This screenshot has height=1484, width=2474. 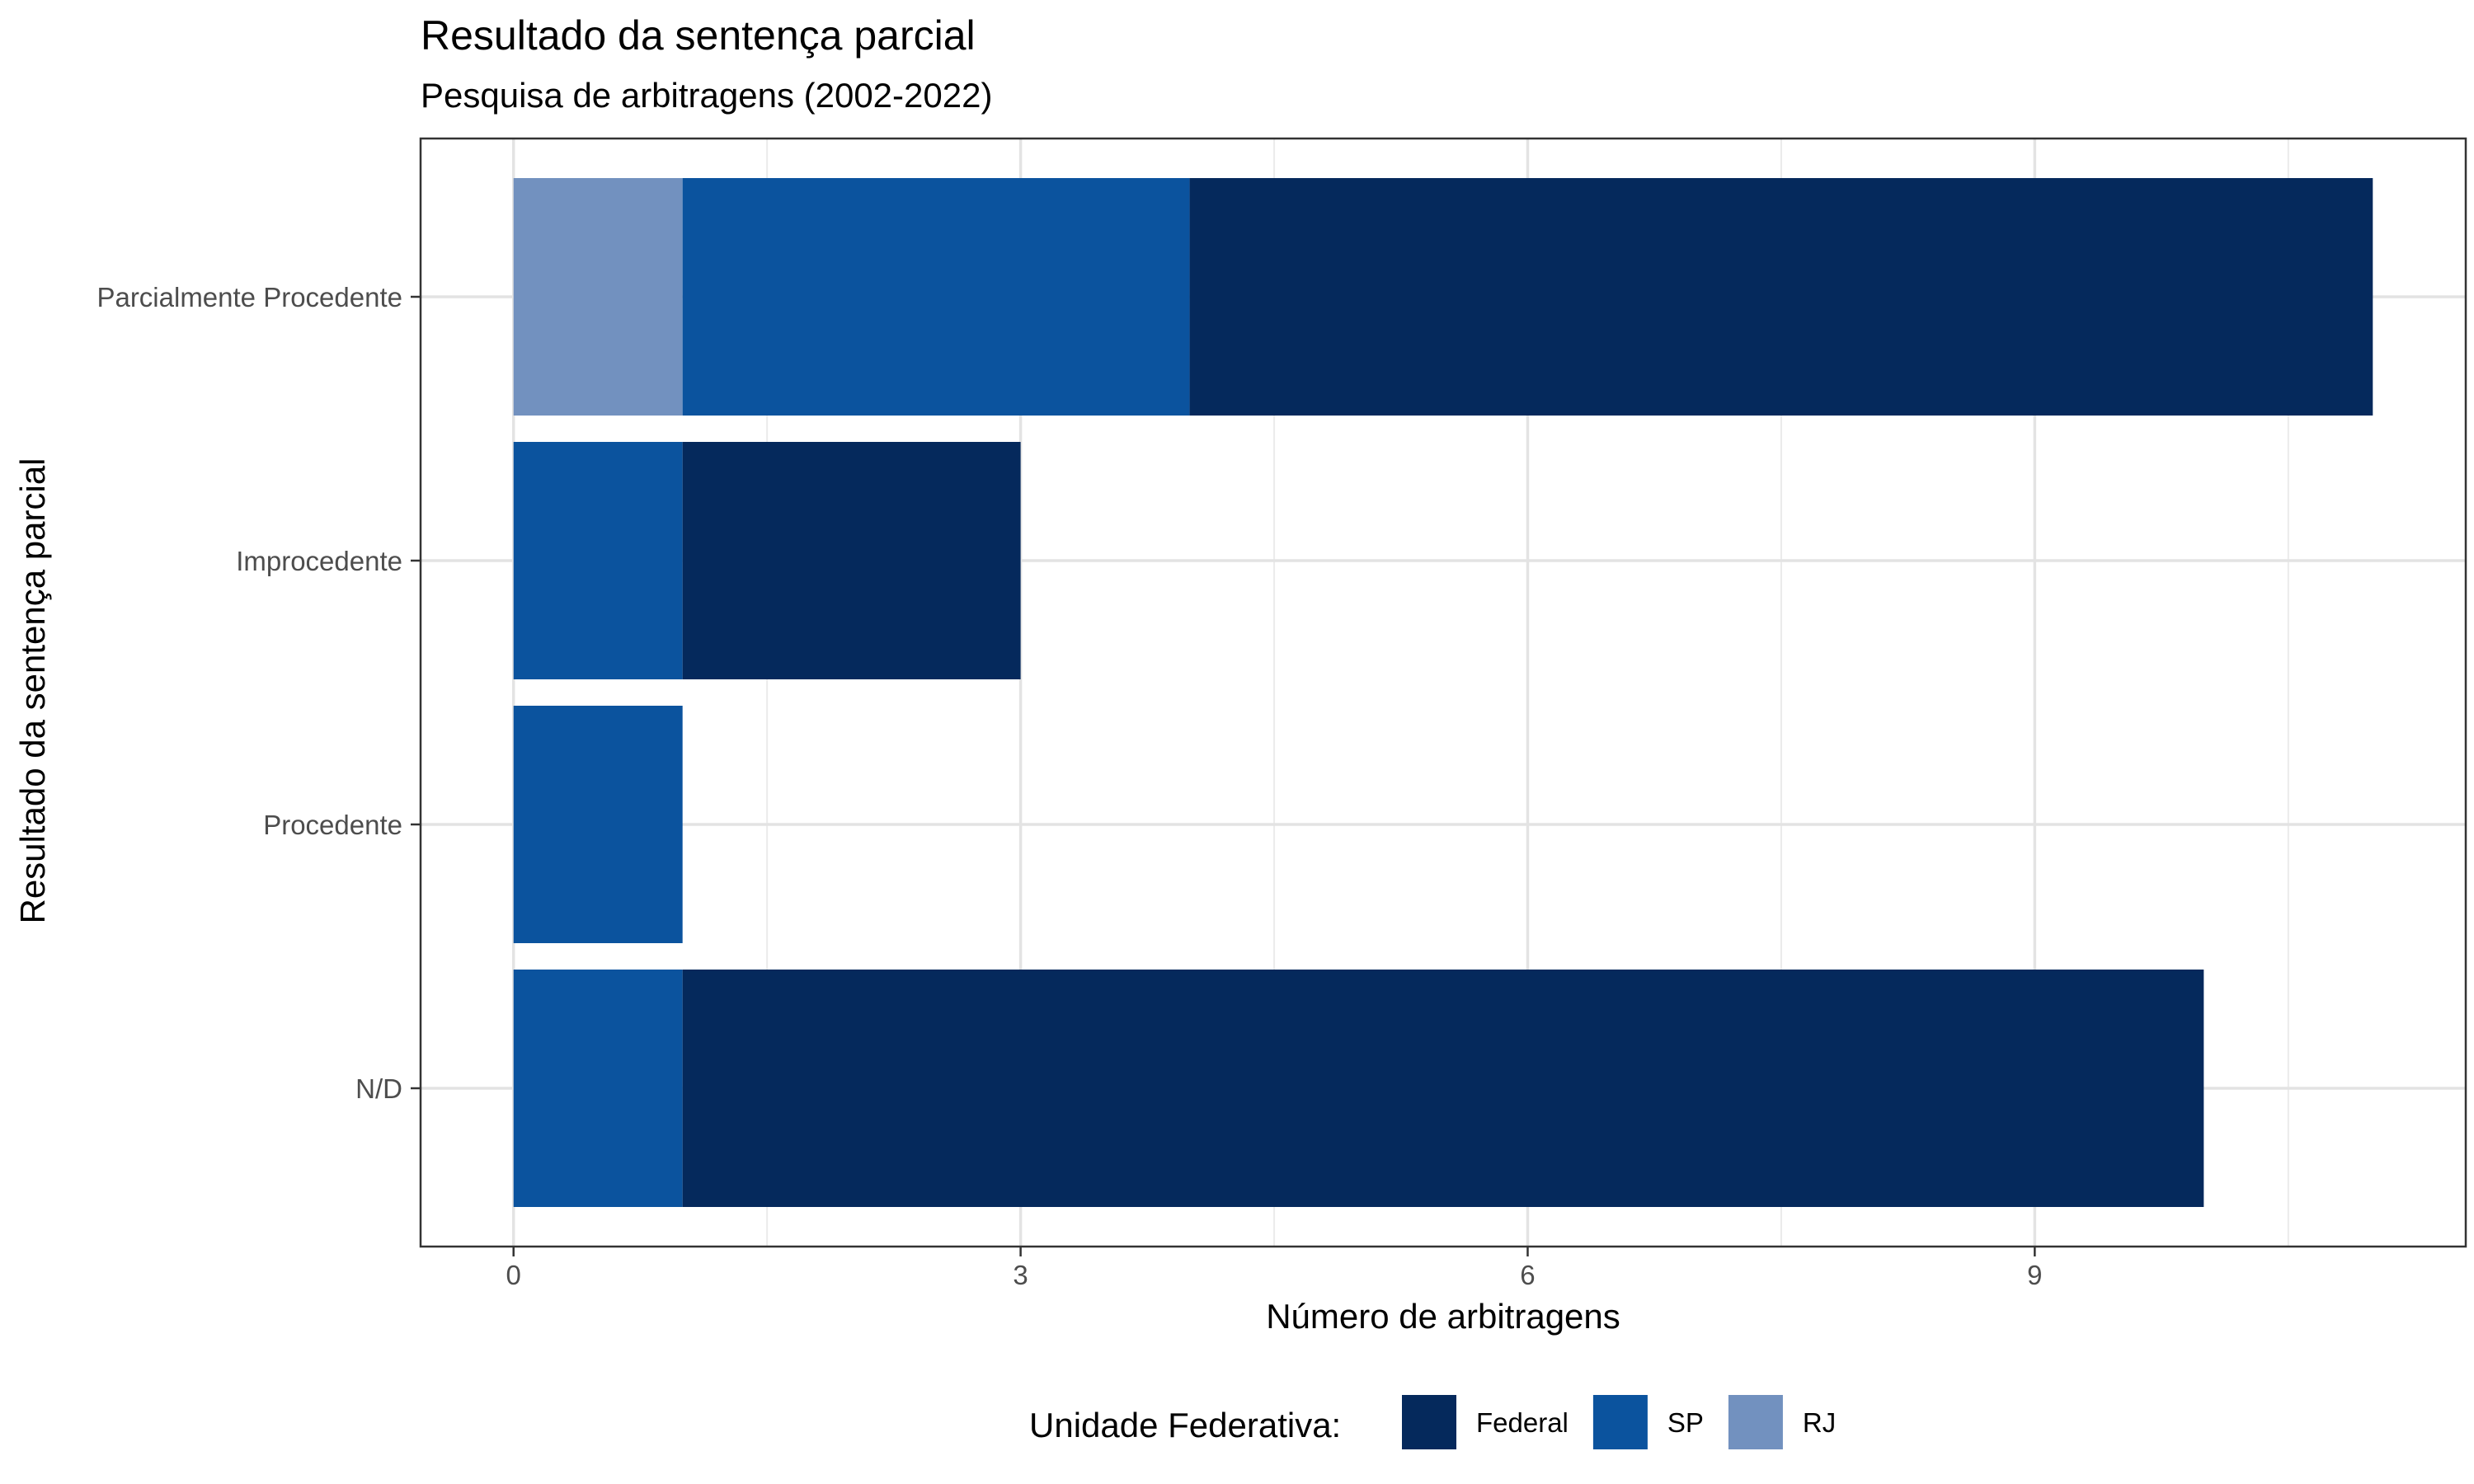 I want to click on legend-label-federal: Federal, so click(x=1522, y=1422).